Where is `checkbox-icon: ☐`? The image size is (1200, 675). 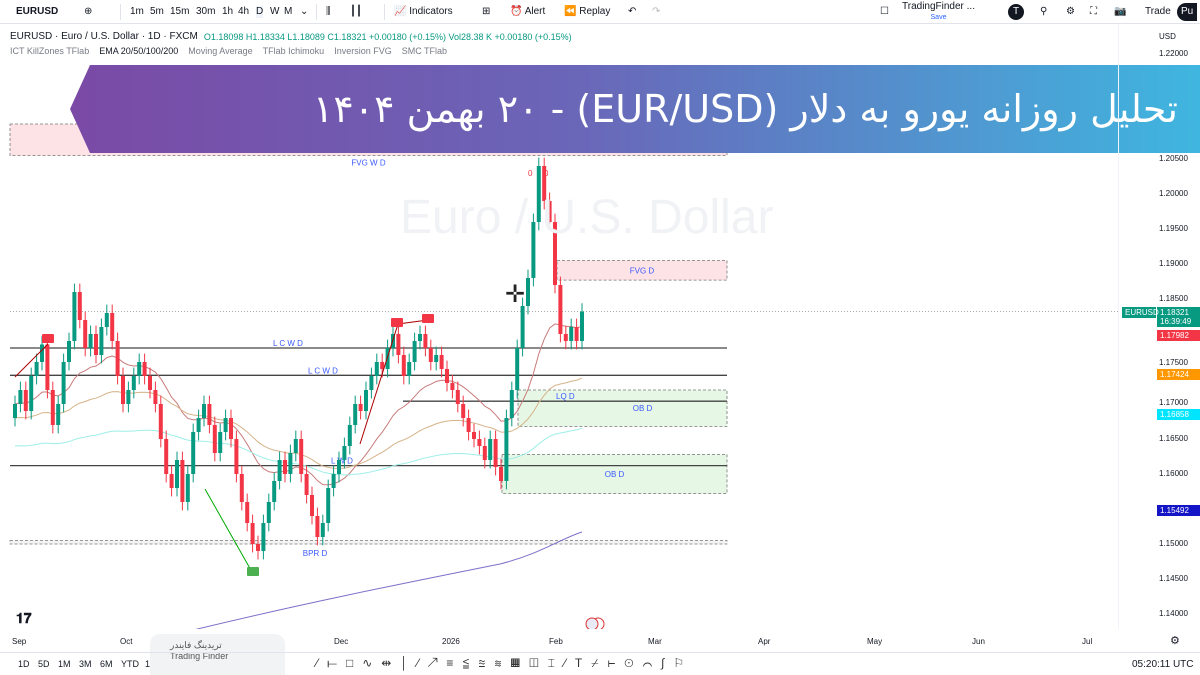 checkbox-icon: ☐ is located at coordinates (884, 11).